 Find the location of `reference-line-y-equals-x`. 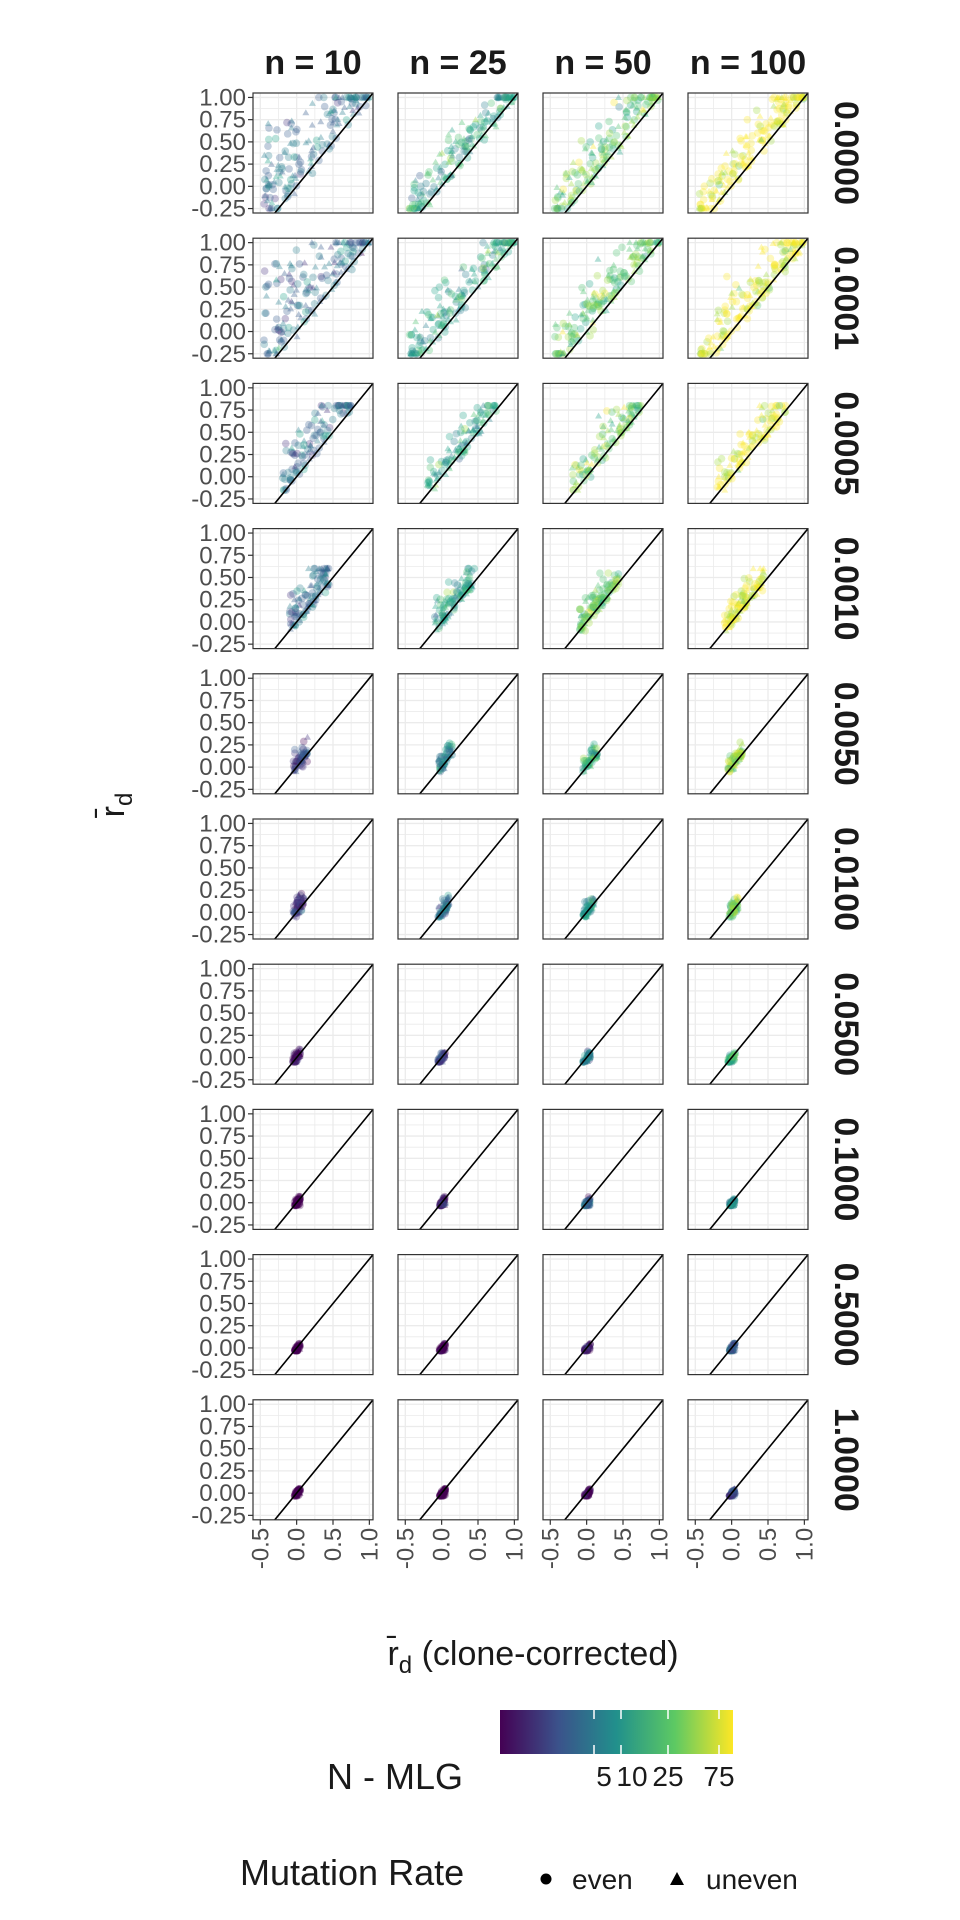

reference-line-y-equals-x is located at coordinates (613, 1314).